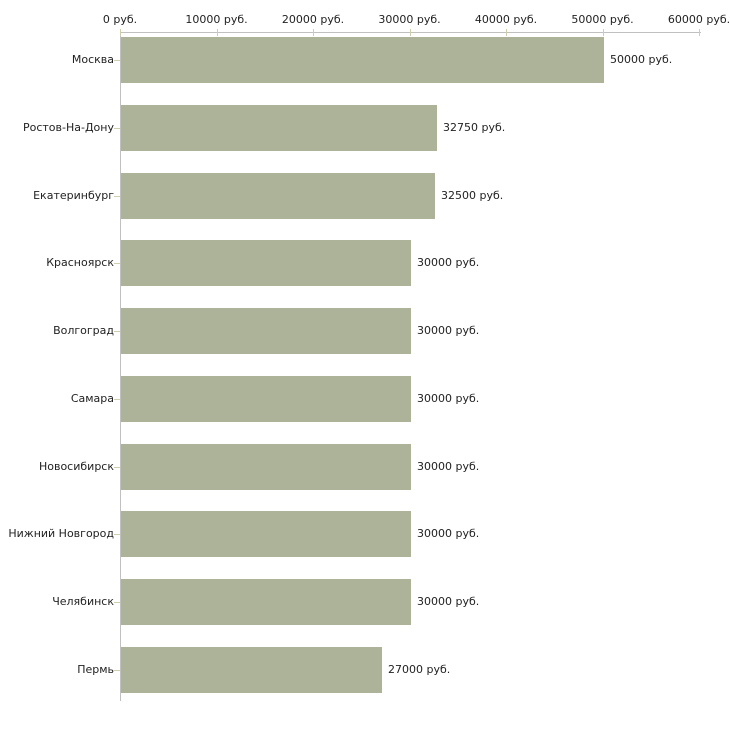 The height and width of the screenshot is (730, 730). What do you see at coordinates (641, 59) in the screenshot?
I see `value-label: 50000 руб.` at bounding box center [641, 59].